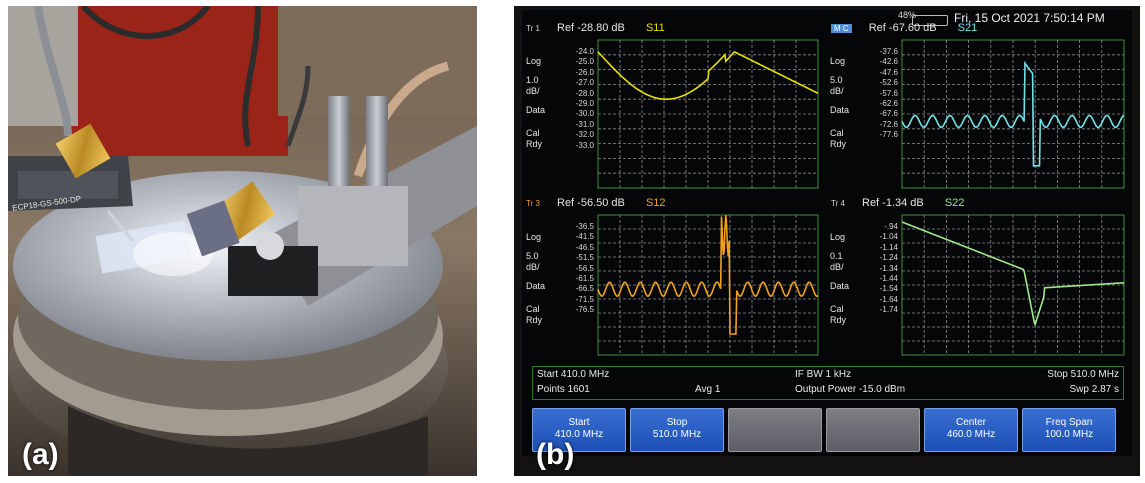 The width and height of the screenshot is (1145, 483). I want to click on tick-label: -56.5, so click(584, 268).